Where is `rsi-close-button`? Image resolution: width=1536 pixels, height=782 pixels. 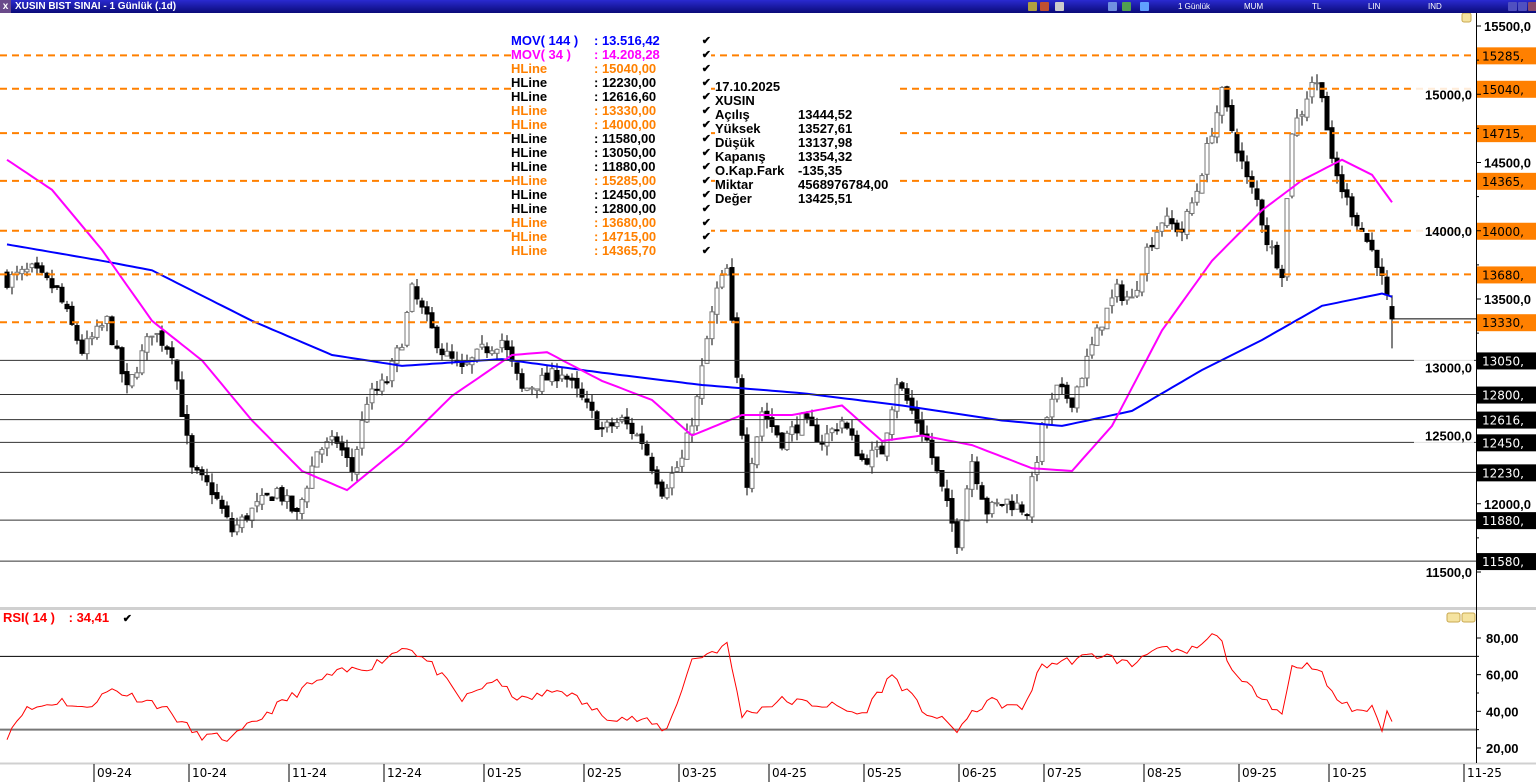 rsi-close-button is located at coordinates (1468, 617).